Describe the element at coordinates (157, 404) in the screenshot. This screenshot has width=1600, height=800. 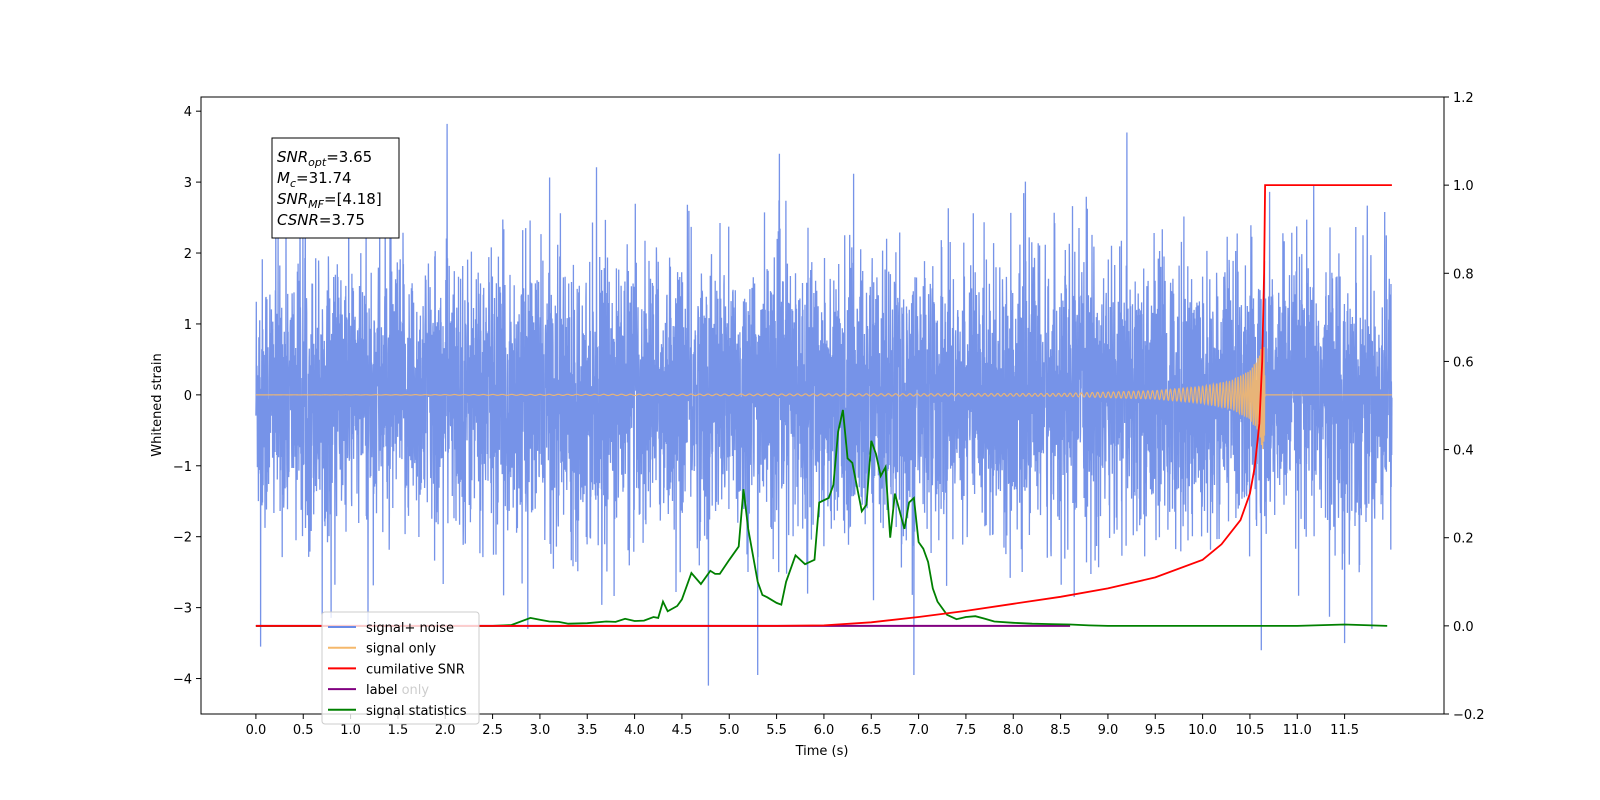
I see `y-axis-label: Whitened strain` at that location.